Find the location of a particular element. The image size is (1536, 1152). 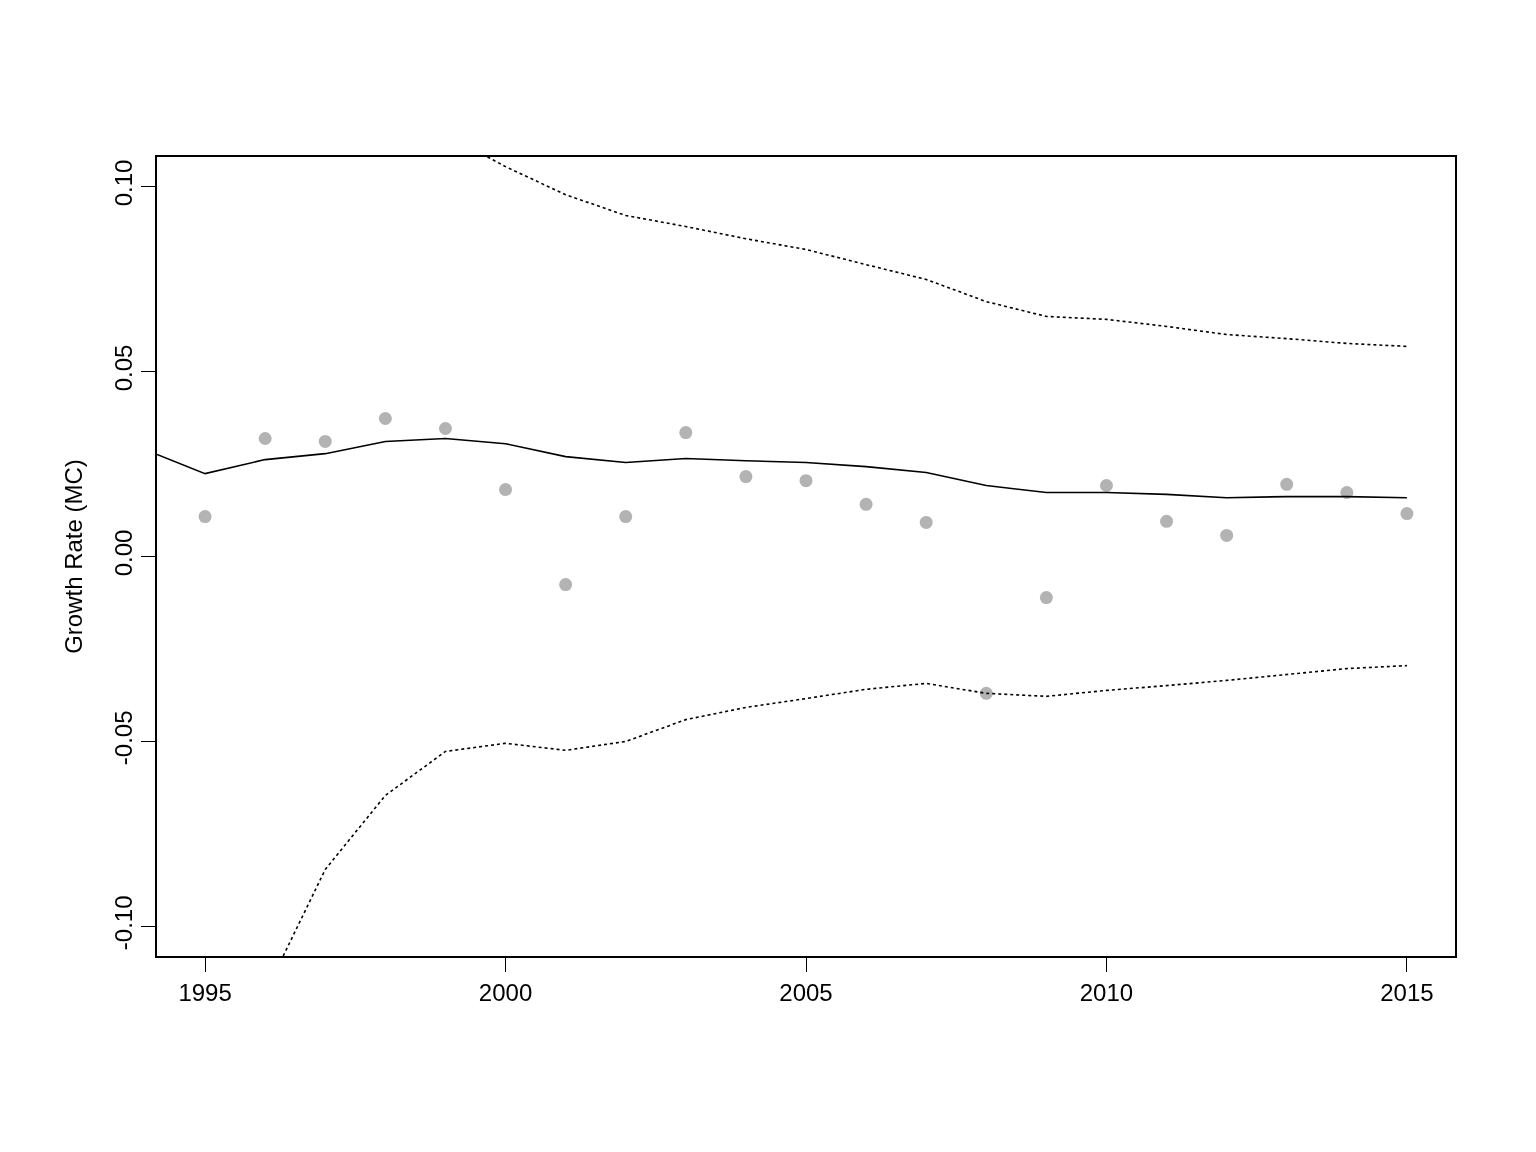

x-tick-label: 2010 is located at coordinates (1106, 992).